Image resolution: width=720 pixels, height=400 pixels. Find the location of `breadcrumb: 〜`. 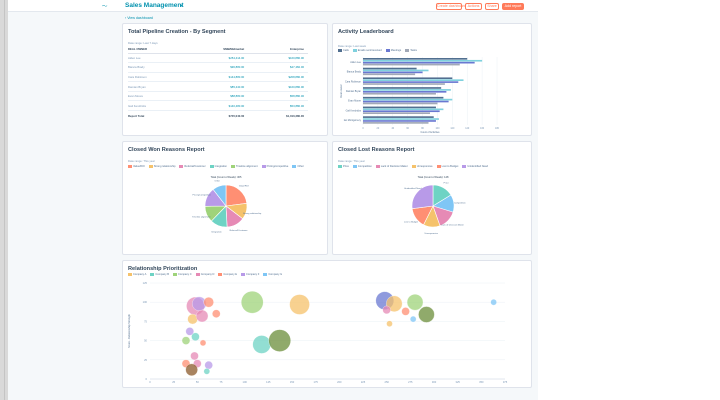

breadcrumb: 〜 is located at coordinates (105, 6).